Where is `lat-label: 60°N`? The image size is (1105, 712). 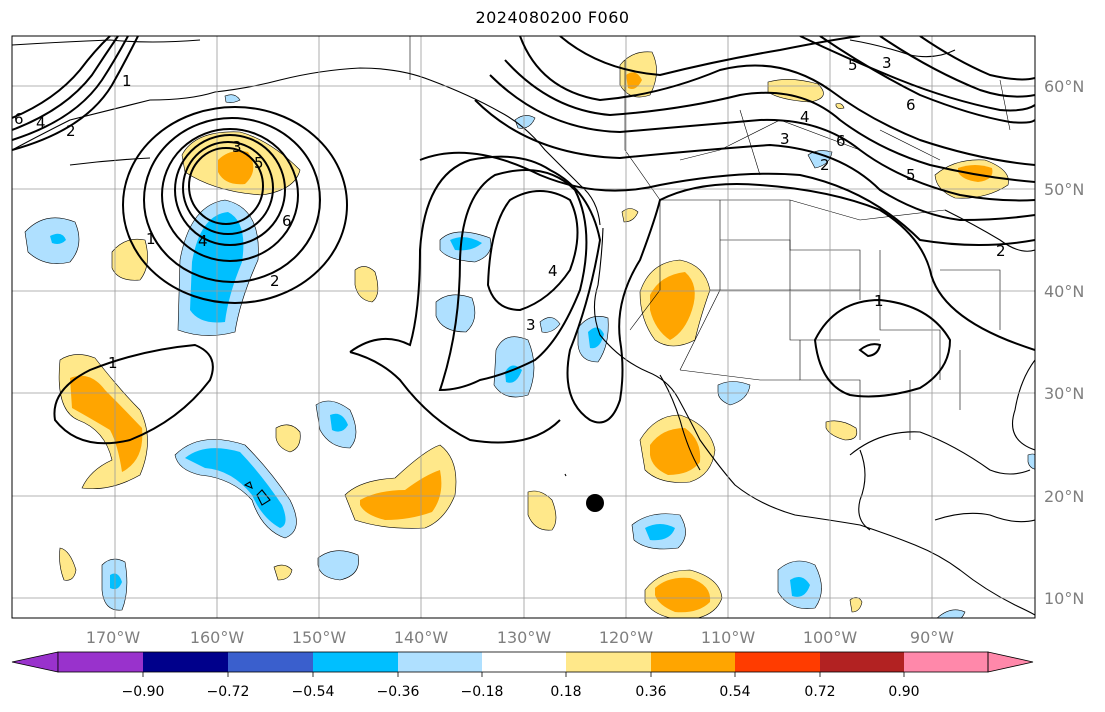 lat-label: 60°N is located at coordinates (1064, 86).